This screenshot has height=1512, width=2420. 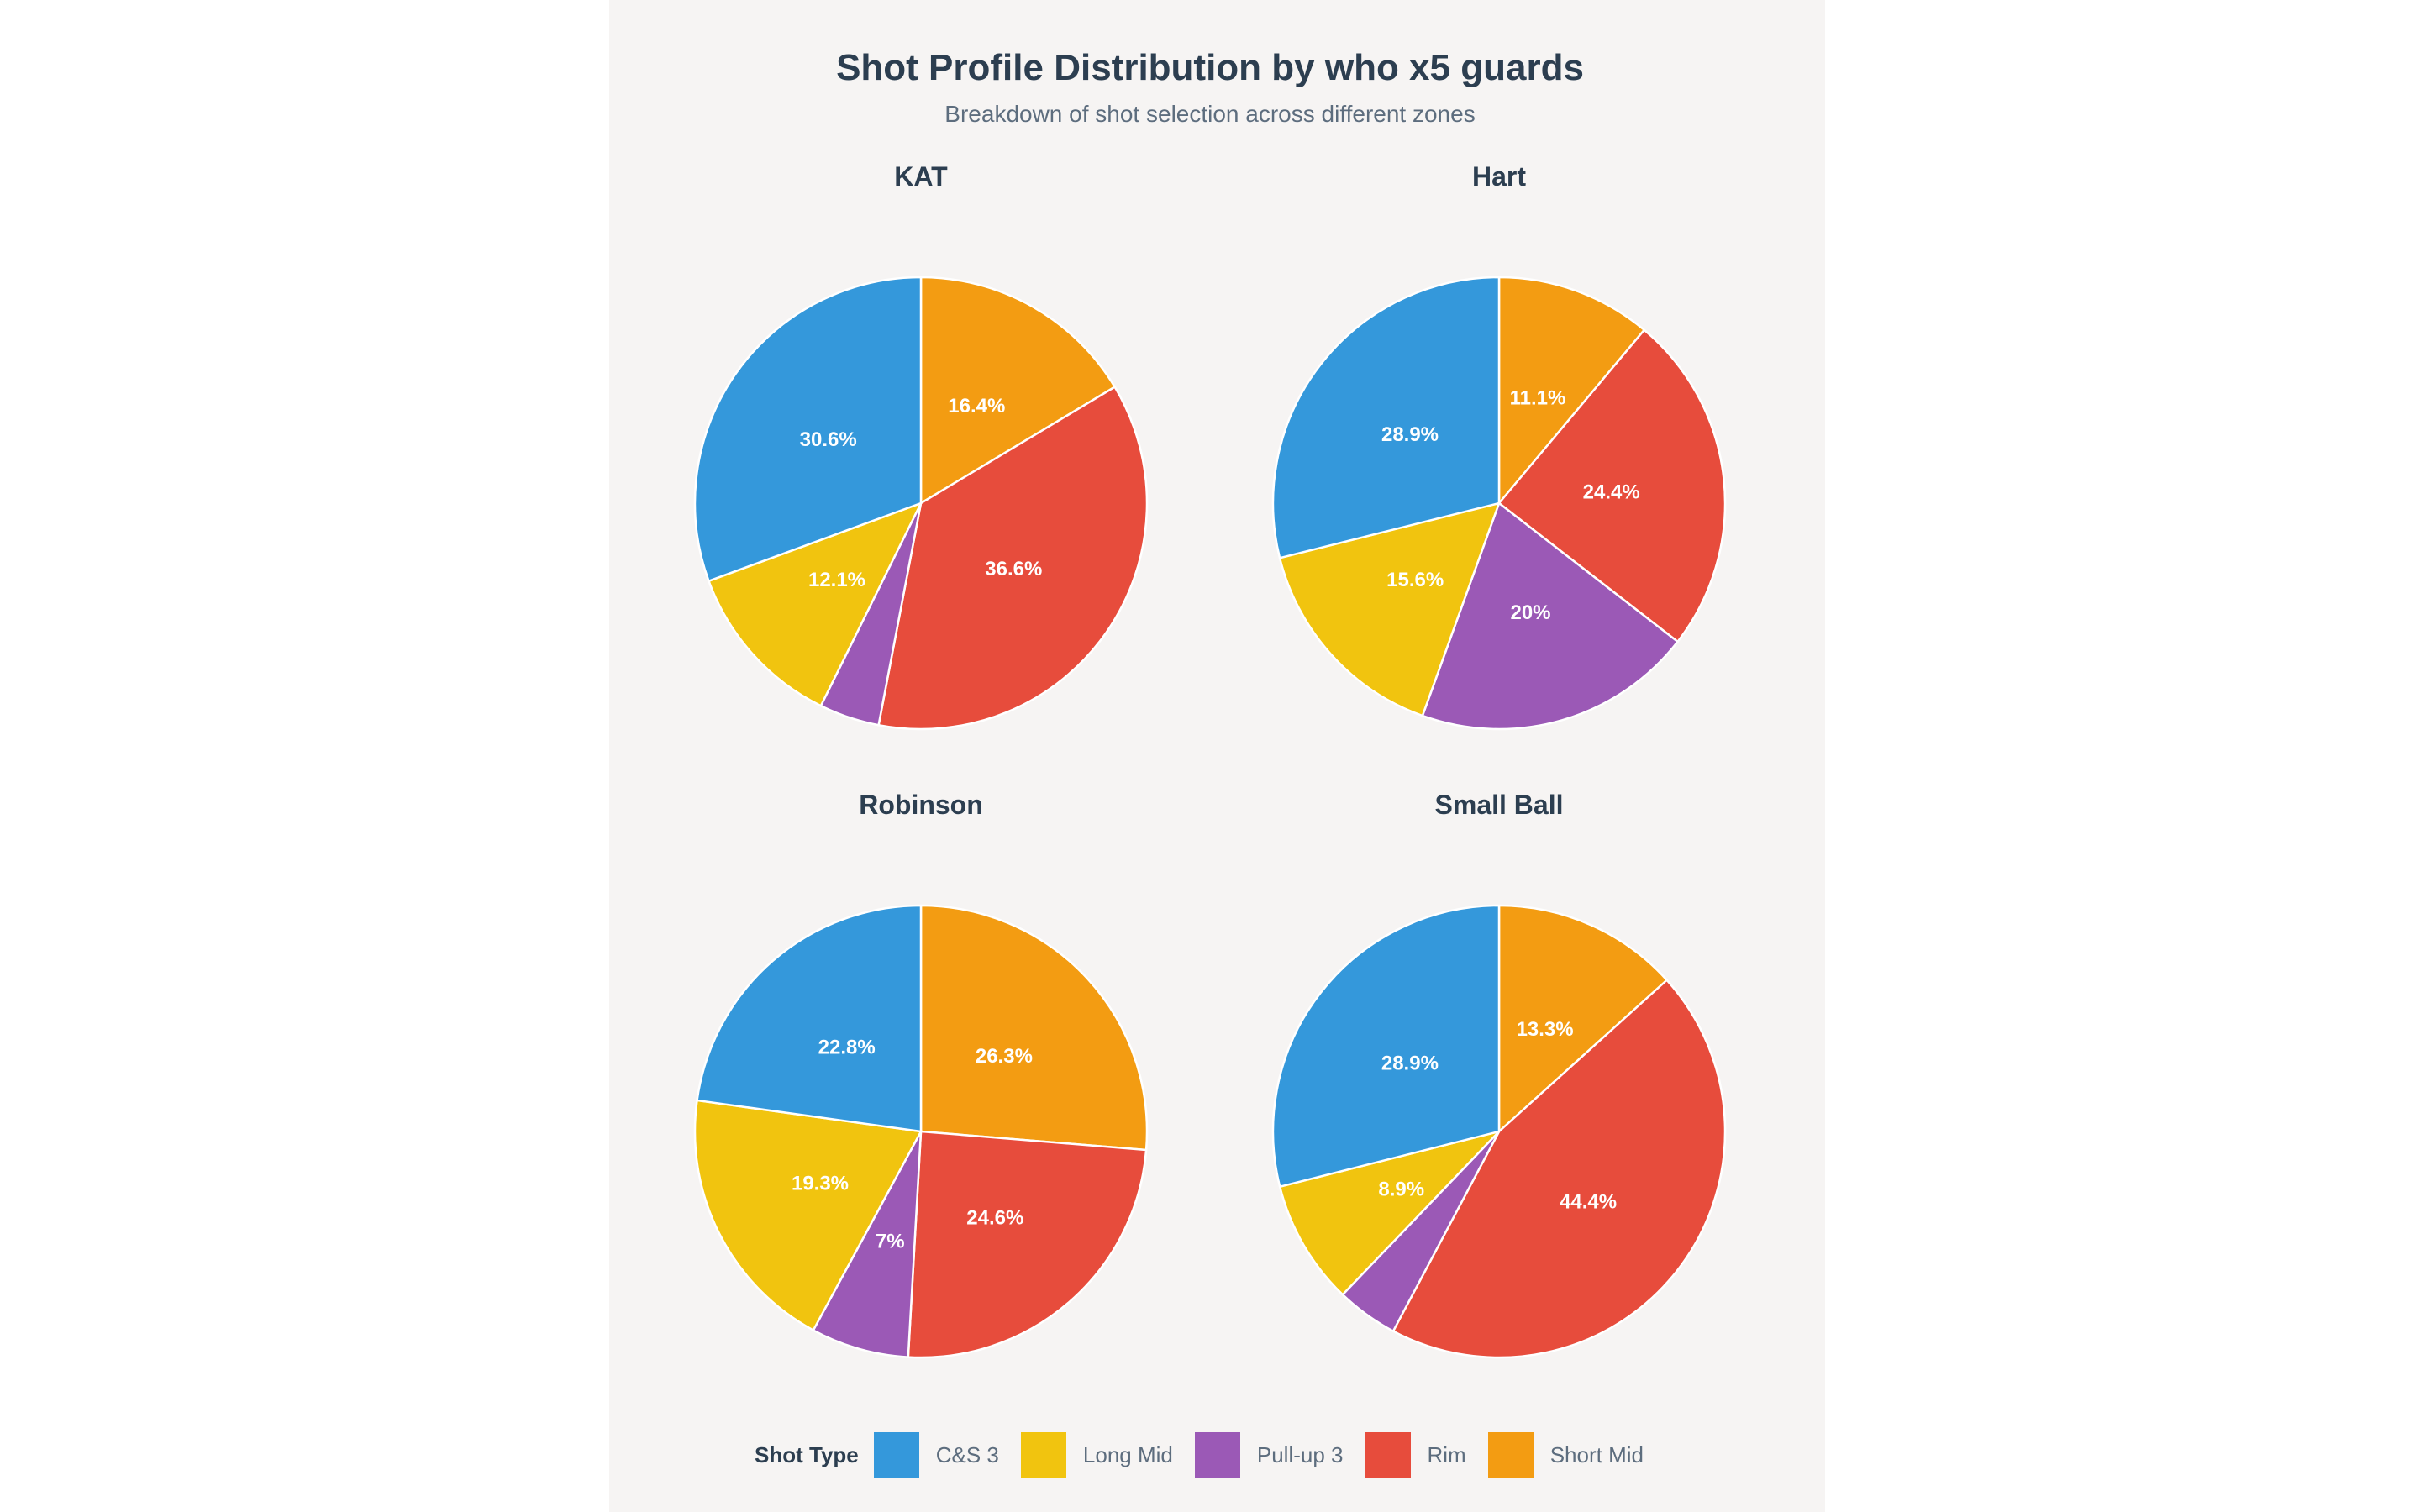 I want to click on legend-label-cs3: C&S 3, so click(x=967, y=1454).